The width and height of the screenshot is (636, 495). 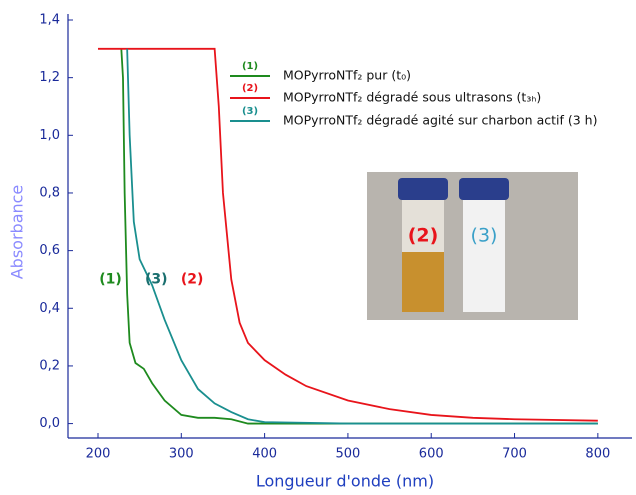 What do you see at coordinates (514, 454) in the screenshot?
I see `x-tick-label: 700` at bounding box center [514, 454].